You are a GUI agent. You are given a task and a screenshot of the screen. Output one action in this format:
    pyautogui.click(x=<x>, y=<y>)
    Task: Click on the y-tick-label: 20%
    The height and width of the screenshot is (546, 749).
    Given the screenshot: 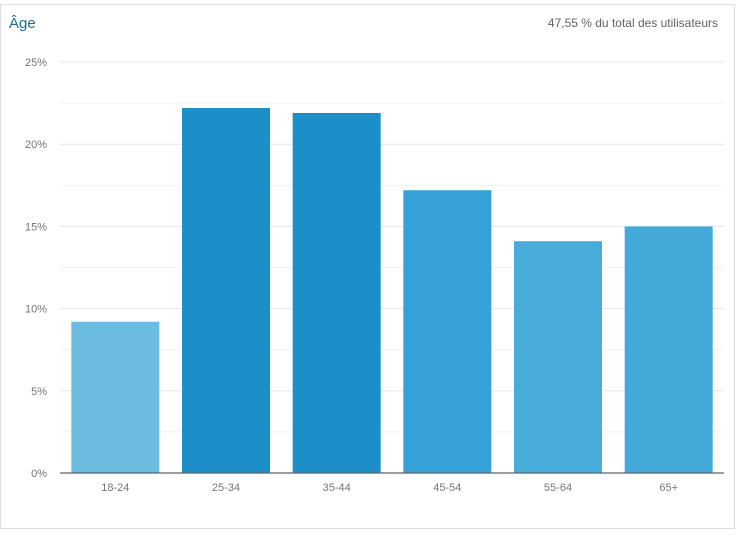 What is the action you would take?
    pyautogui.click(x=36, y=145)
    